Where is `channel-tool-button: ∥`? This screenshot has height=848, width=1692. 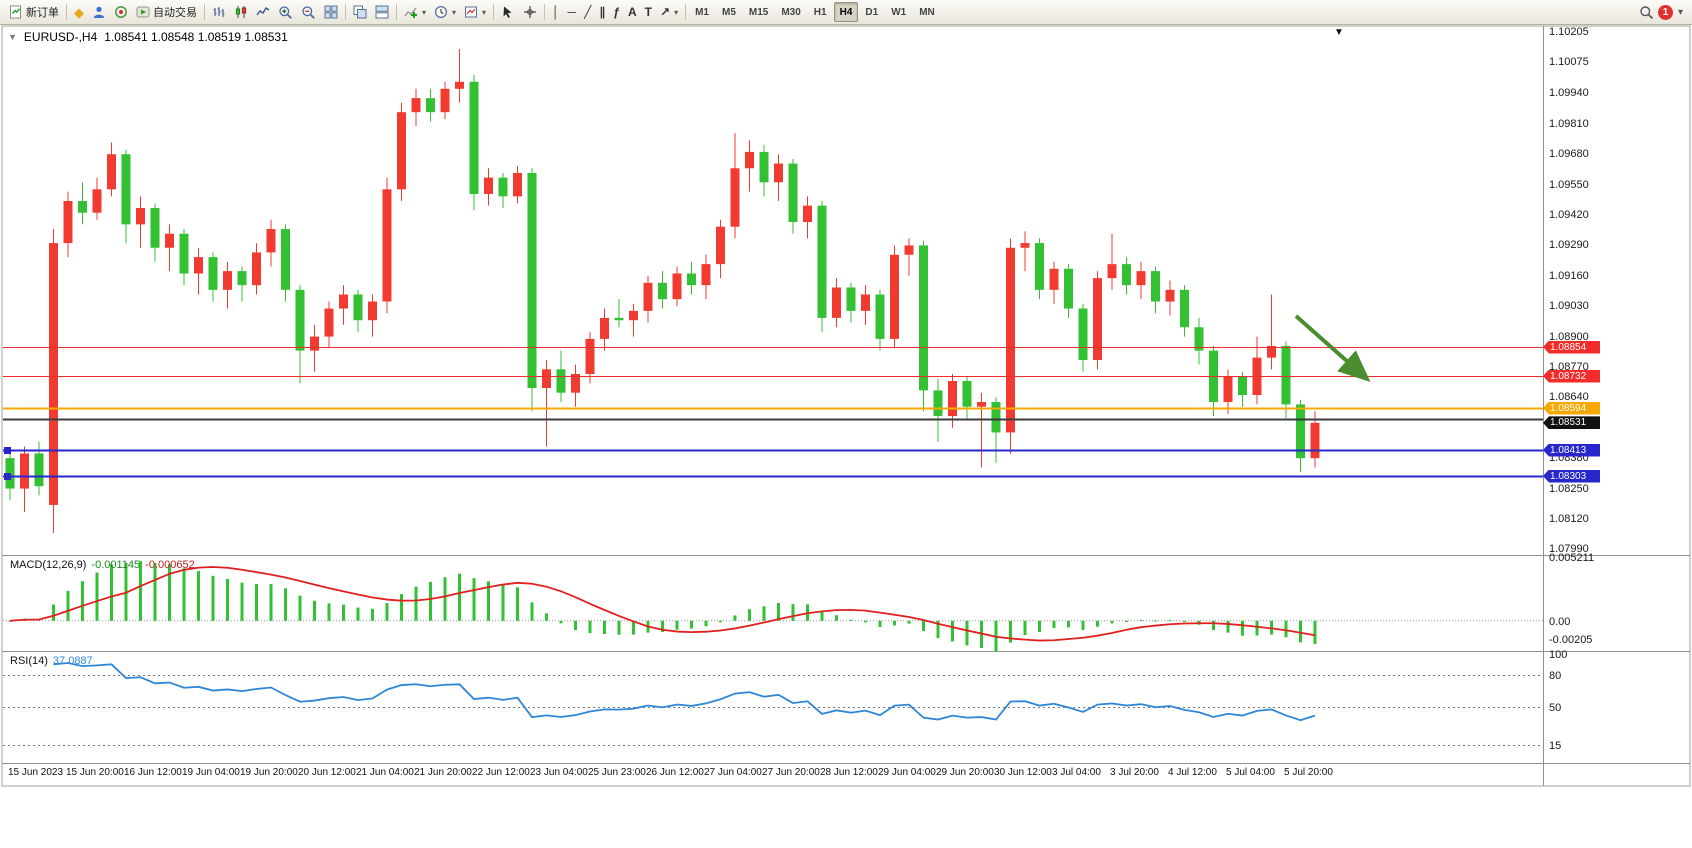 channel-tool-button: ∥ is located at coordinates (602, 12).